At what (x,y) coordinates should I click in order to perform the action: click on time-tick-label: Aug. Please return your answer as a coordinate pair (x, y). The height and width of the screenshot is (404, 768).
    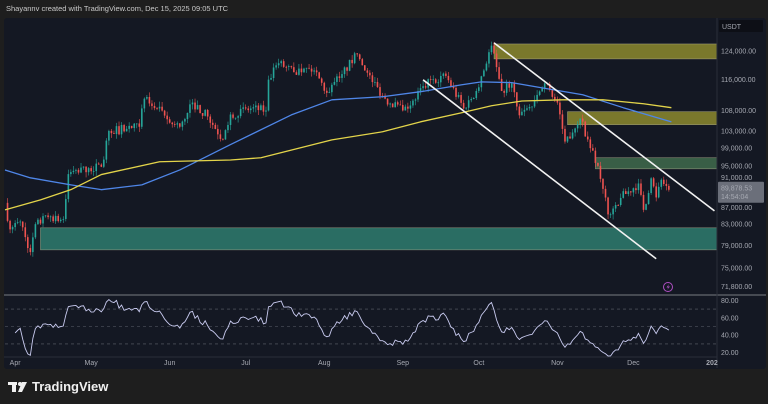
    Looking at the image, I should click on (324, 363).